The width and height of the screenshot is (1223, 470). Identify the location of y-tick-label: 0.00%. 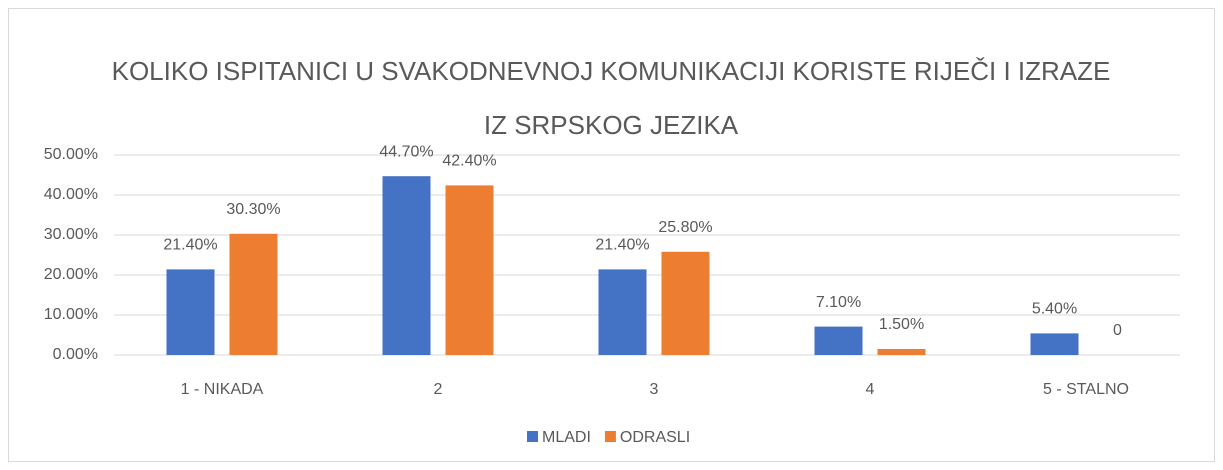
(75, 354).